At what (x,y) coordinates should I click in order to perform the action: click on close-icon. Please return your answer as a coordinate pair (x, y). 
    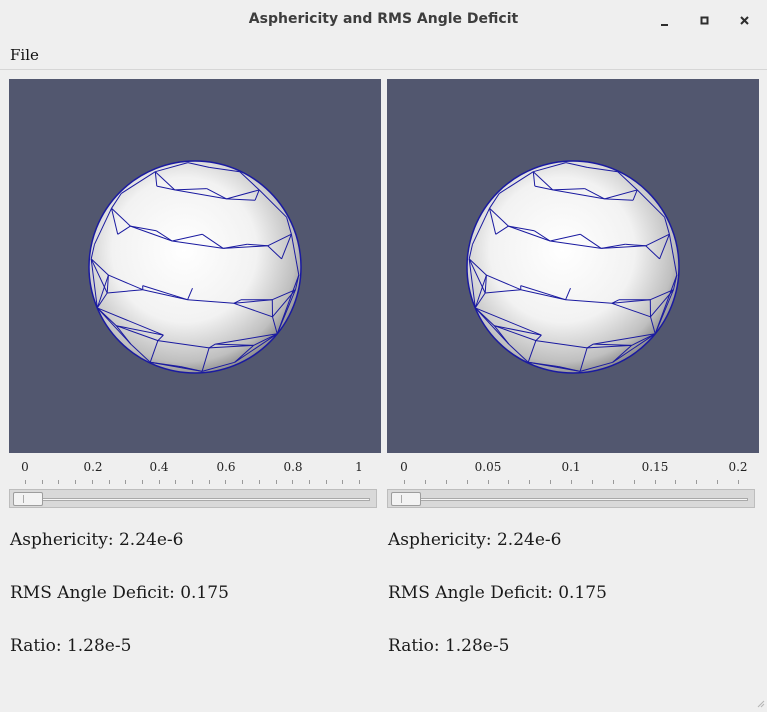
    Looking at the image, I should click on (745, 21).